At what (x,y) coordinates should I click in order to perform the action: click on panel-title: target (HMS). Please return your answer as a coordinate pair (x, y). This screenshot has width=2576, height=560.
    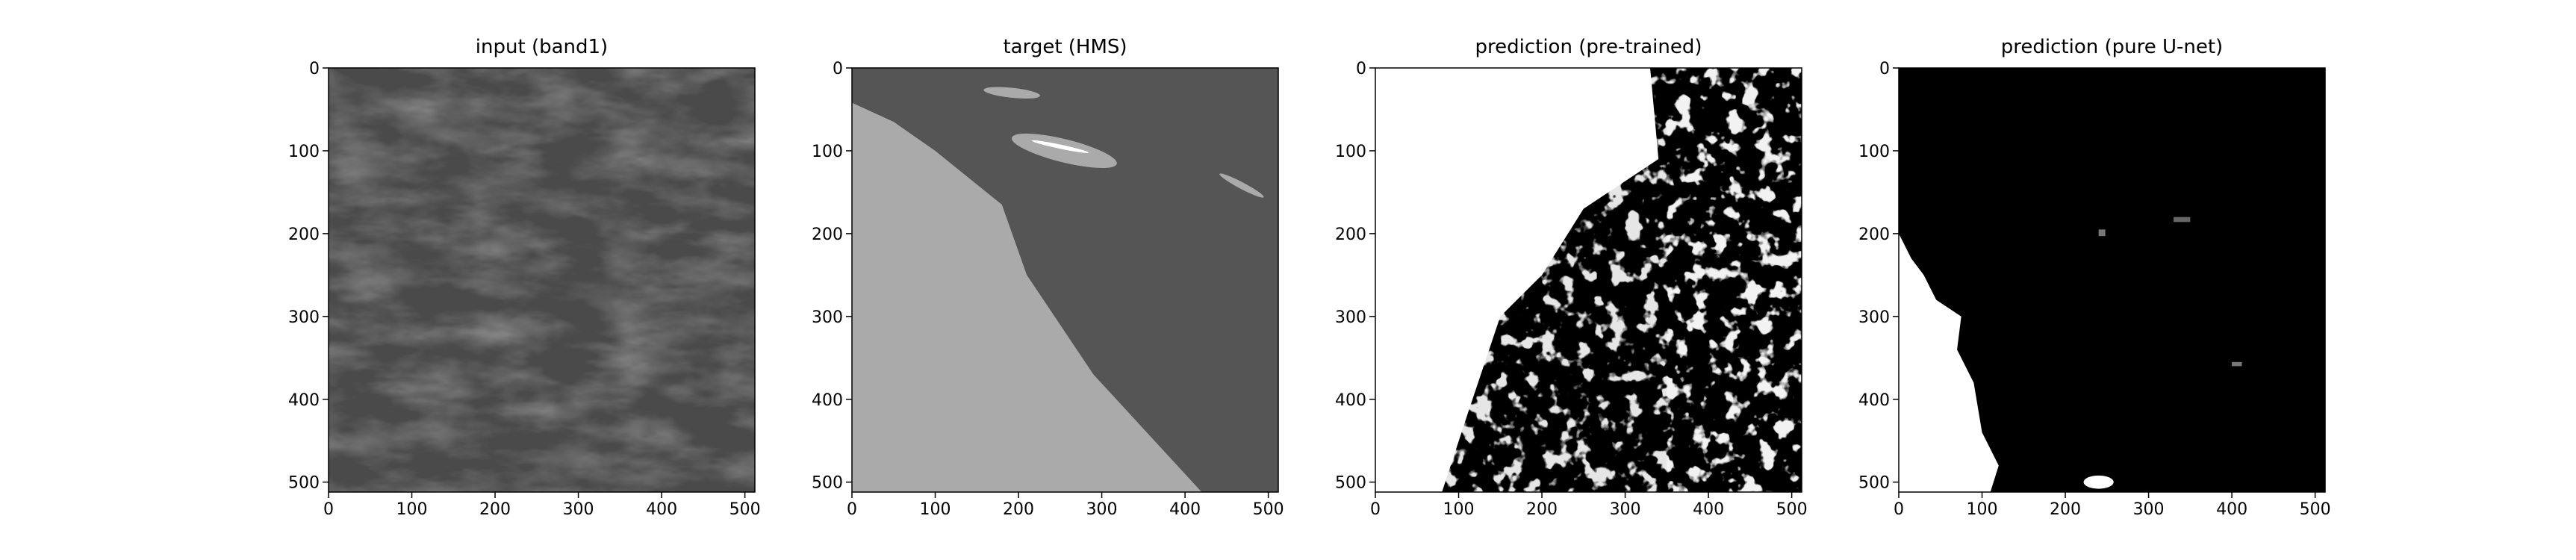
    Looking at the image, I should click on (1065, 47).